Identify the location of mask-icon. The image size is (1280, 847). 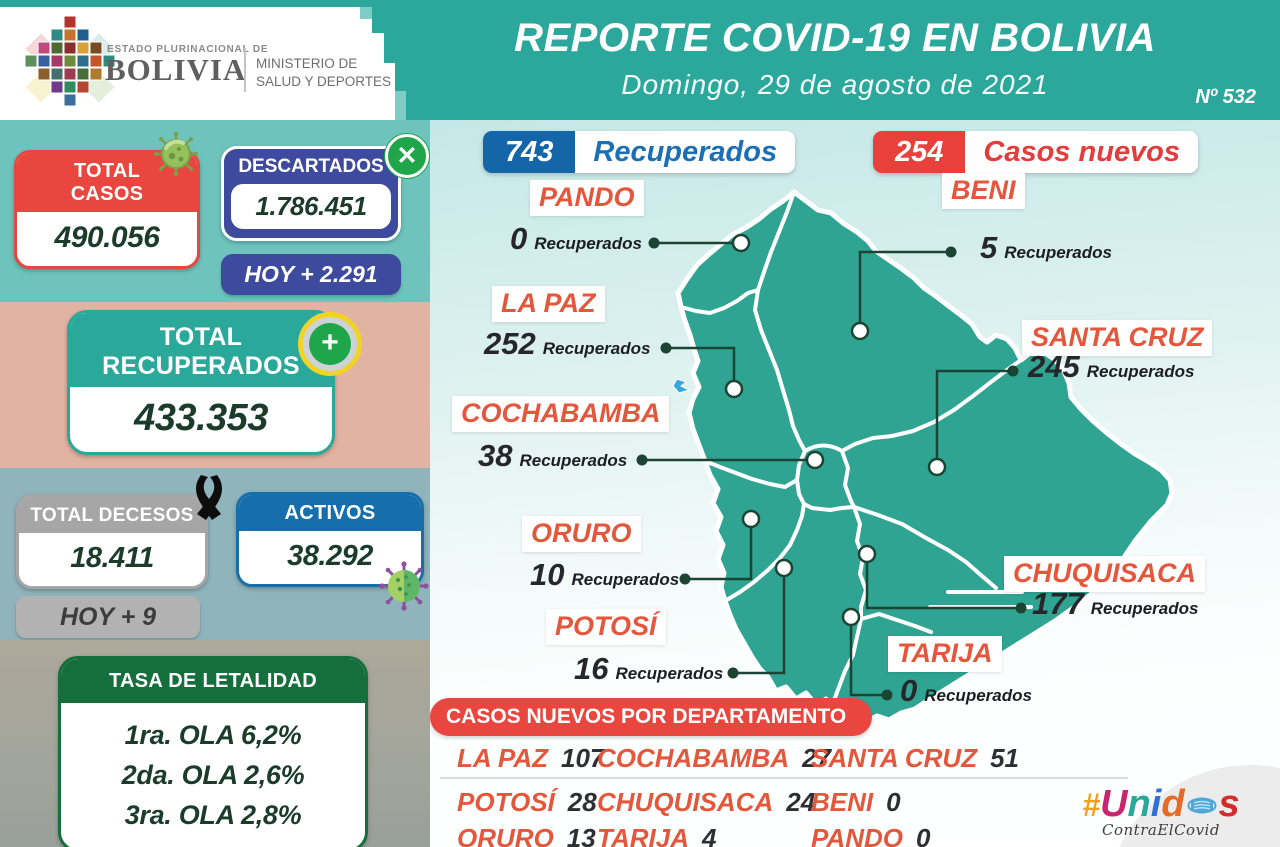
(1202, 805).